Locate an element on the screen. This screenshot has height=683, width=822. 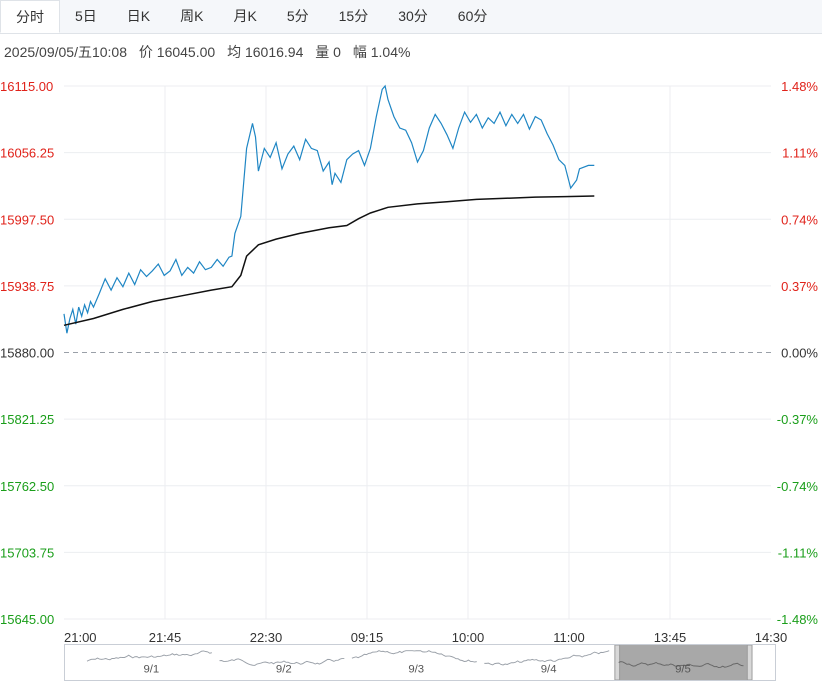
y-tick-label-right: -1.48% is located at coordinates (798, 619).